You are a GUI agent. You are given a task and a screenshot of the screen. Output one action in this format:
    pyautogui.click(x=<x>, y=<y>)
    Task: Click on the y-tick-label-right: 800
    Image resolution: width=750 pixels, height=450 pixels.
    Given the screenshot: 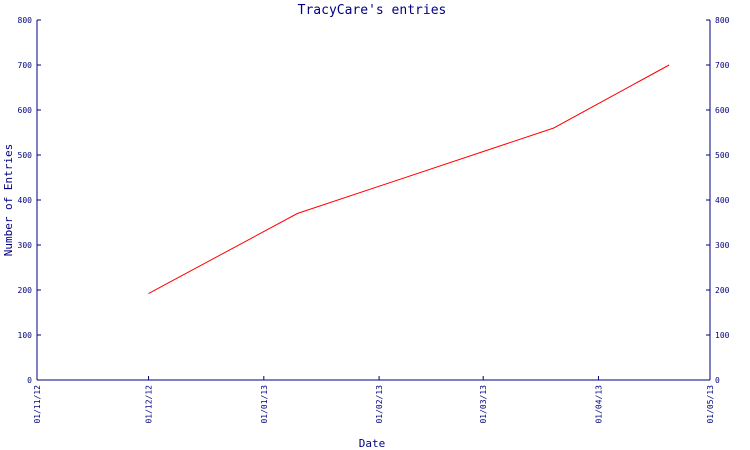 What is the action you would take?
    pyautogui.click(x=722, y=20)
    